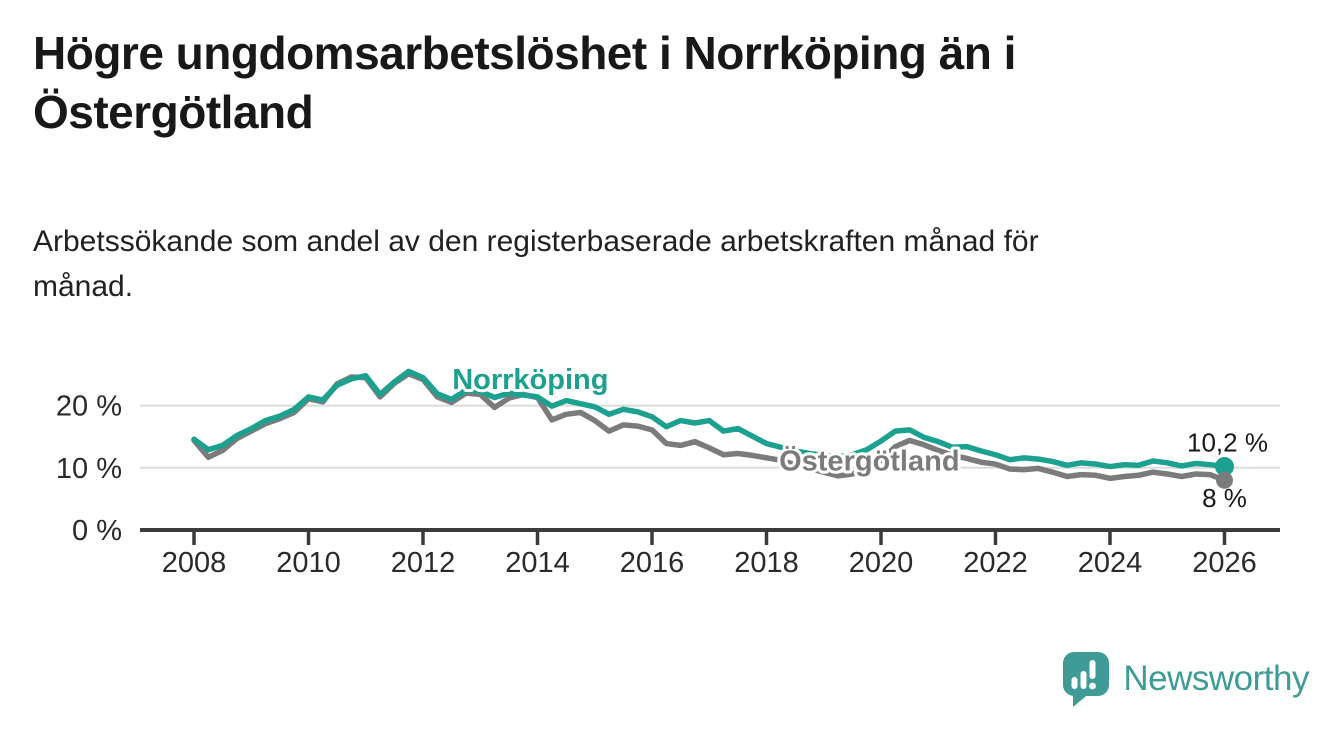 This screenshot has width=1340, height=734. I want to click on x-tick-label-2014: 2014, so click(537, 563).